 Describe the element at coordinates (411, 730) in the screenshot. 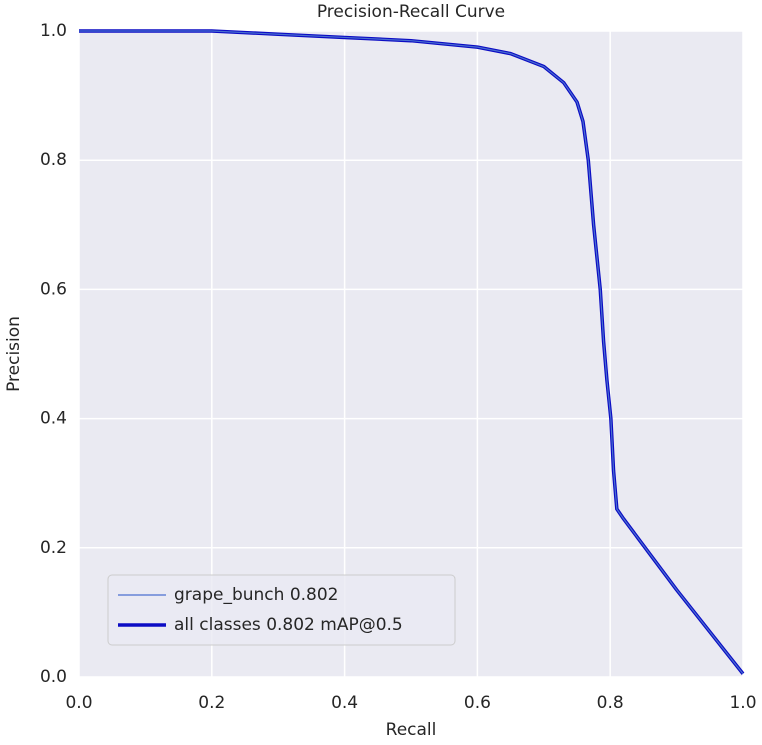

I see `x-axis-label: Recall` at that location.